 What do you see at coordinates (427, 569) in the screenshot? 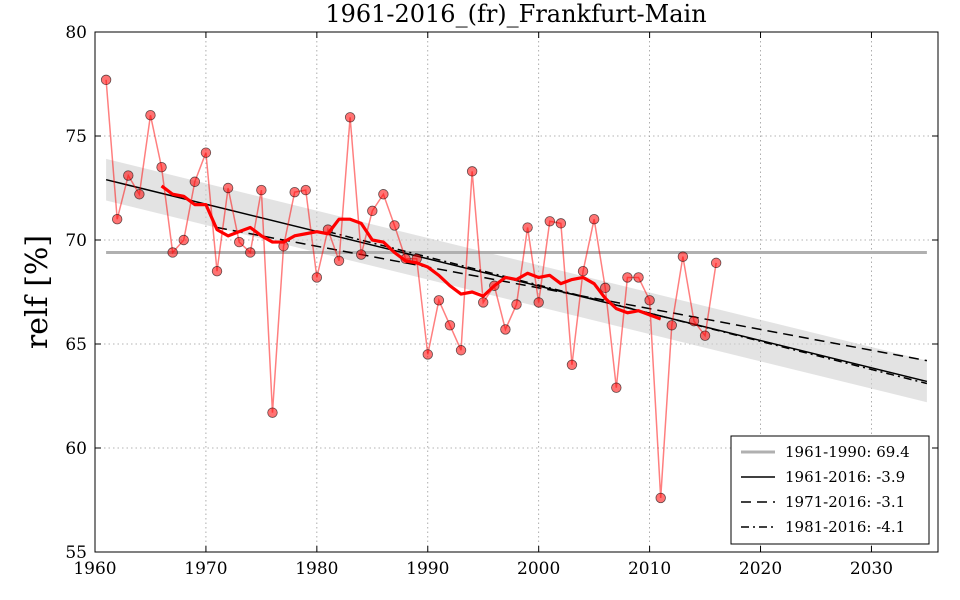
I see `x-tick-label: 1990` at bounding box center [427, 569].